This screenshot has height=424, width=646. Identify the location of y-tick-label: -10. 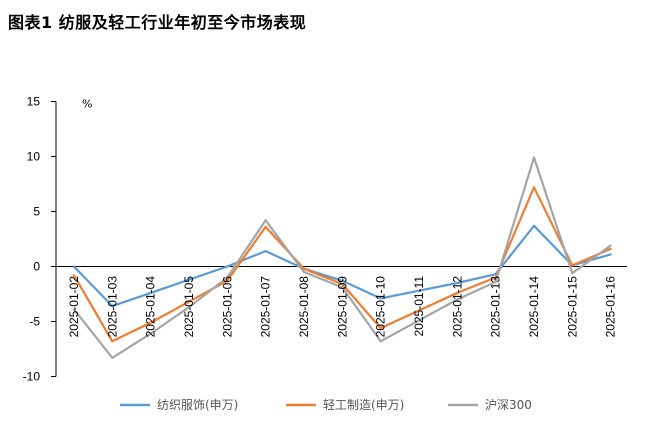
(32, 377).